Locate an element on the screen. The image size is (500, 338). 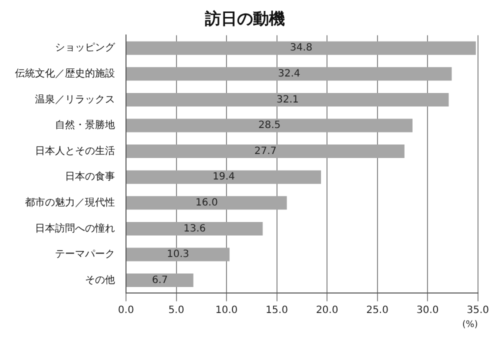
data-label: 34.8 is located at coordinates (301, 48).